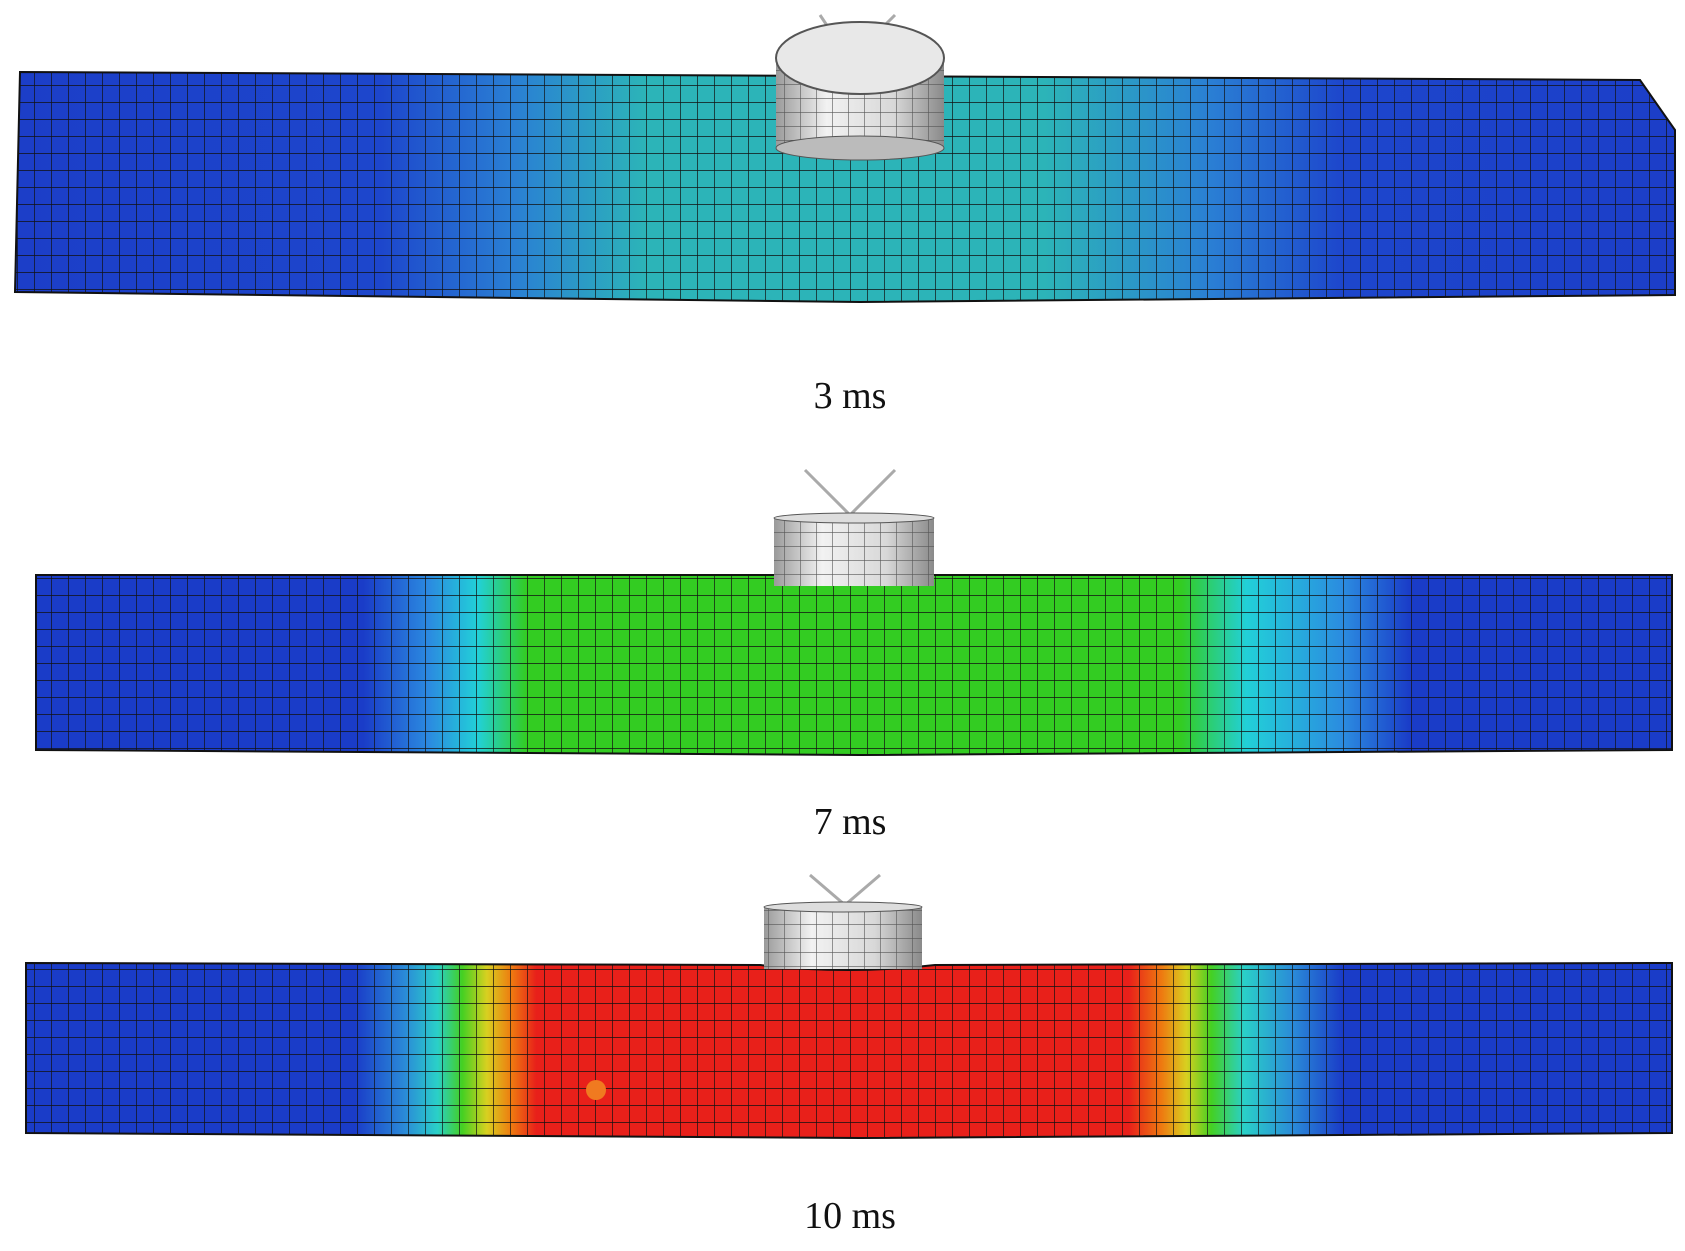 This screenshot has height=1251, width=1685. Describe the element at coordinates (849, 1050) in the screenshot. I see `beam-10ms` at that location.